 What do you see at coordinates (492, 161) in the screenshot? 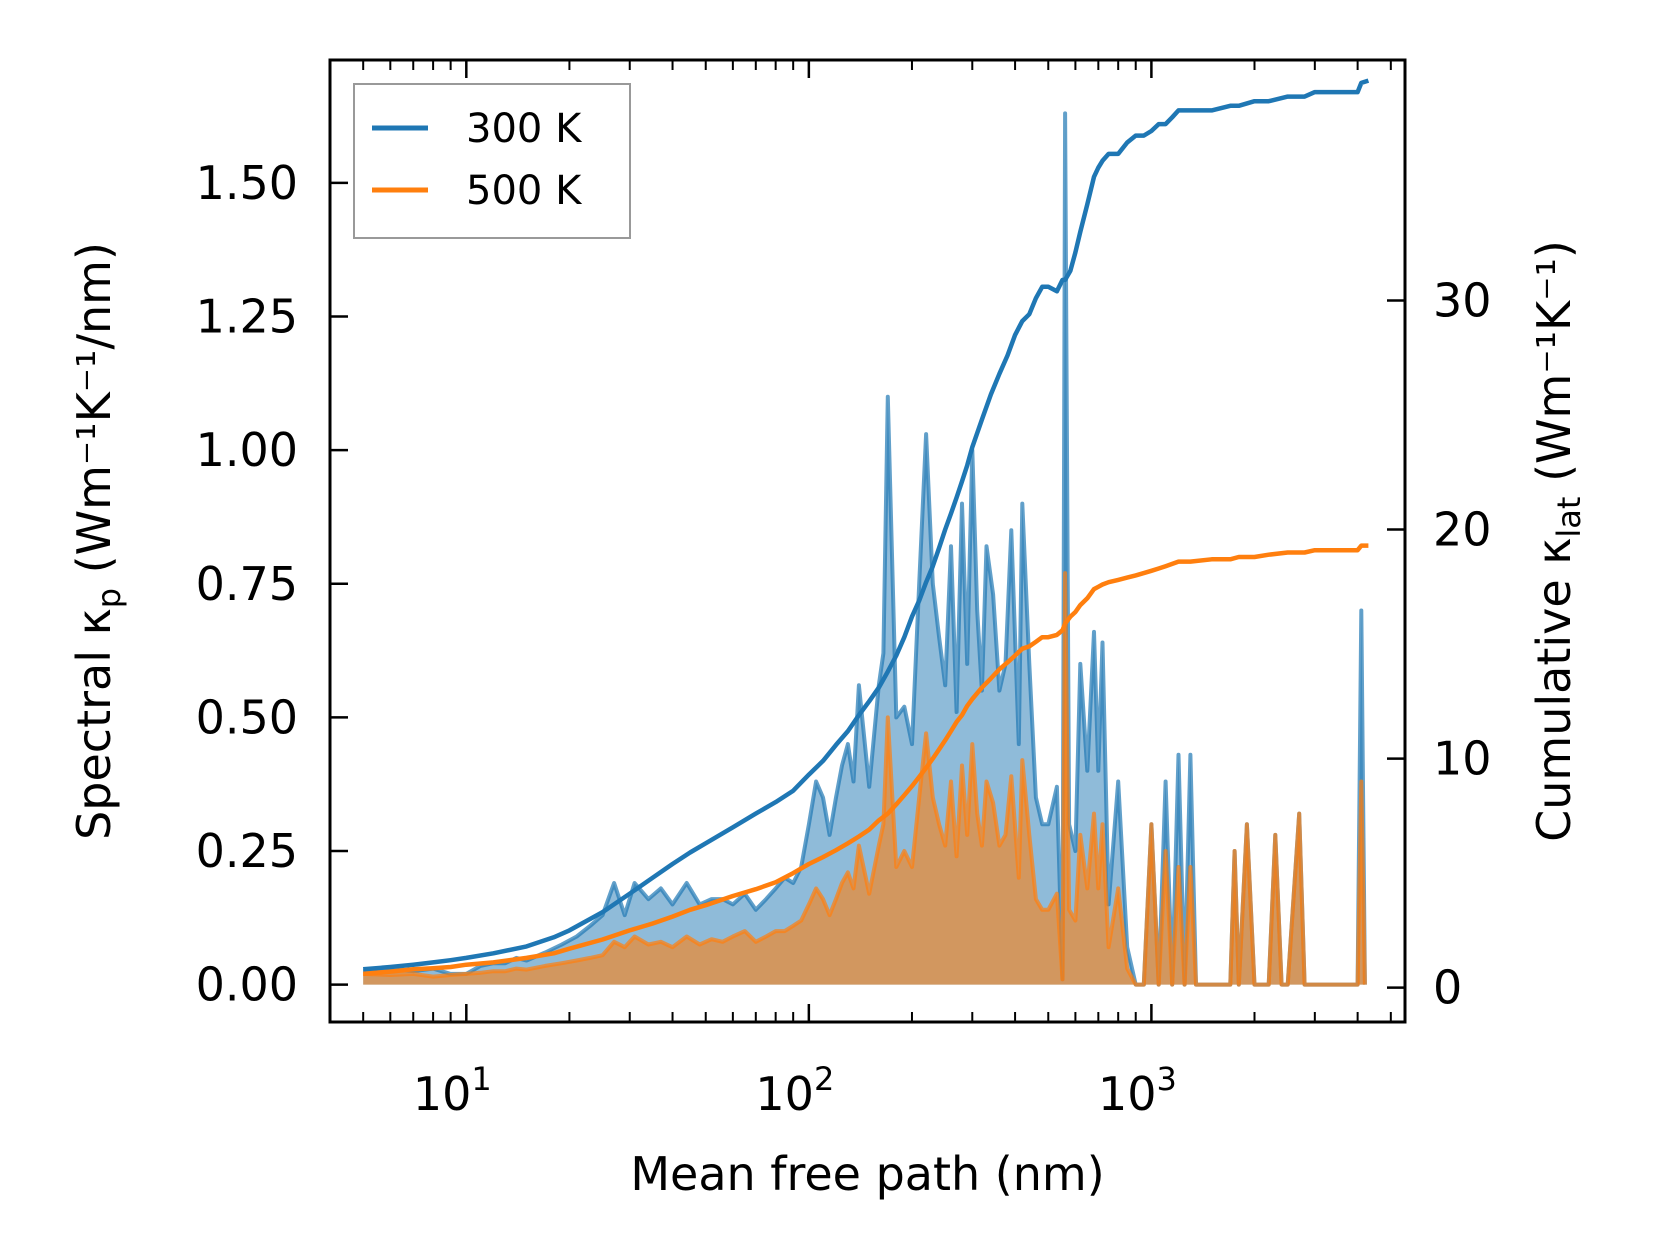
I see `legend-box` at bounding box center [492, 161].